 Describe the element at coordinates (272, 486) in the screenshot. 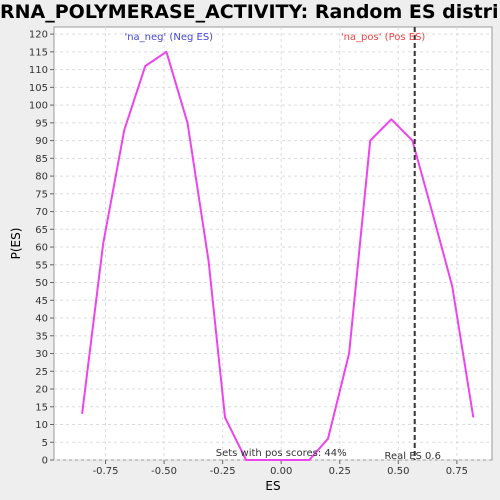

I see `x-axis-label: ES` at that location.